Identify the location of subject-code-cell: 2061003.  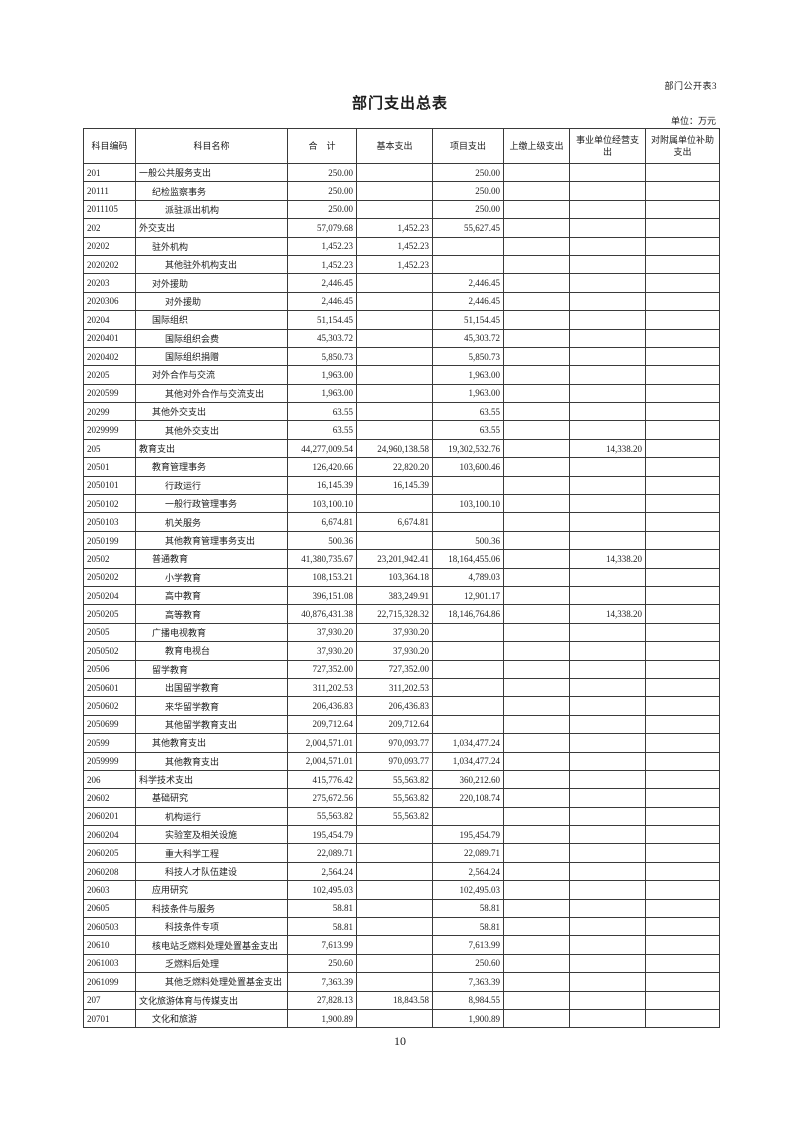
(109, 963).